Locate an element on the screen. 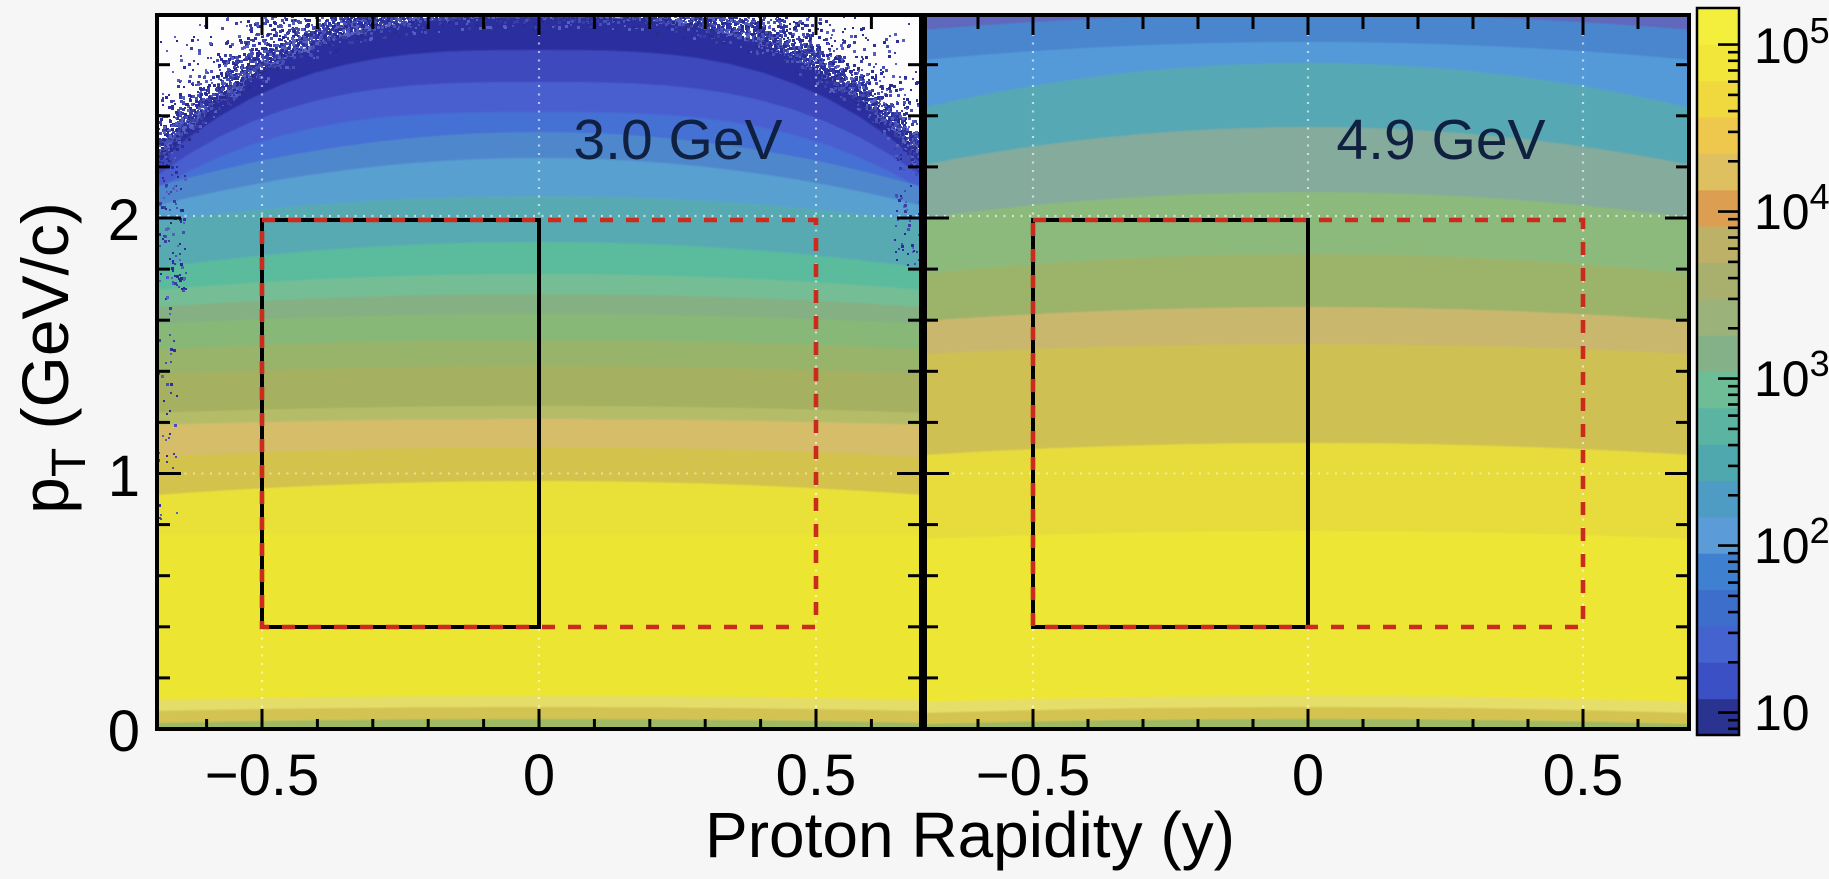  svg-text: 3.0 GeV is located at coordinates (677, 140).